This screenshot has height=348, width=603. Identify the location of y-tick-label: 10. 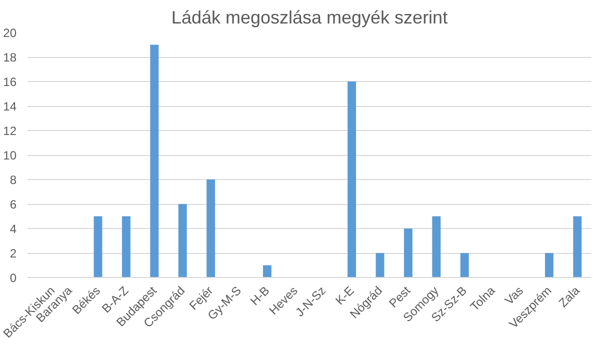
(10, 155).